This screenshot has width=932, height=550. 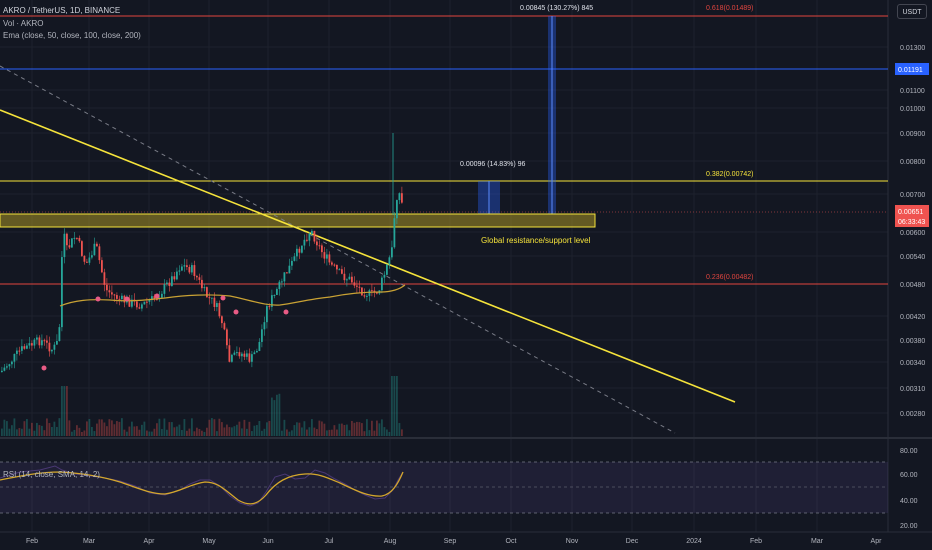 What do you see at coordinates (912, 317) in the screenshot?
I see `price-tick: 0.00420` at bounding box center [912, 317].